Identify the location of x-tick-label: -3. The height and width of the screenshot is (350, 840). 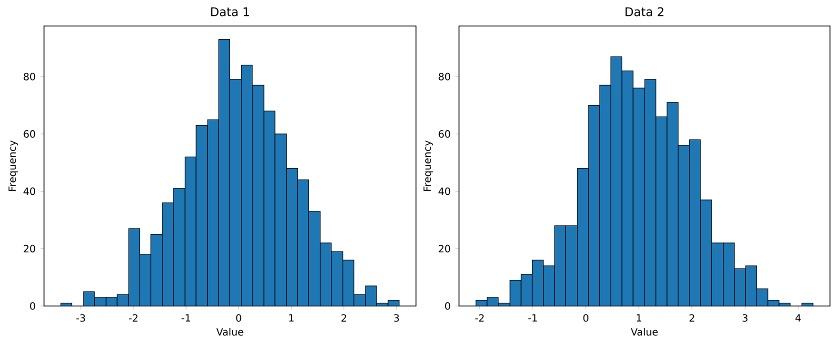
(81, 318).